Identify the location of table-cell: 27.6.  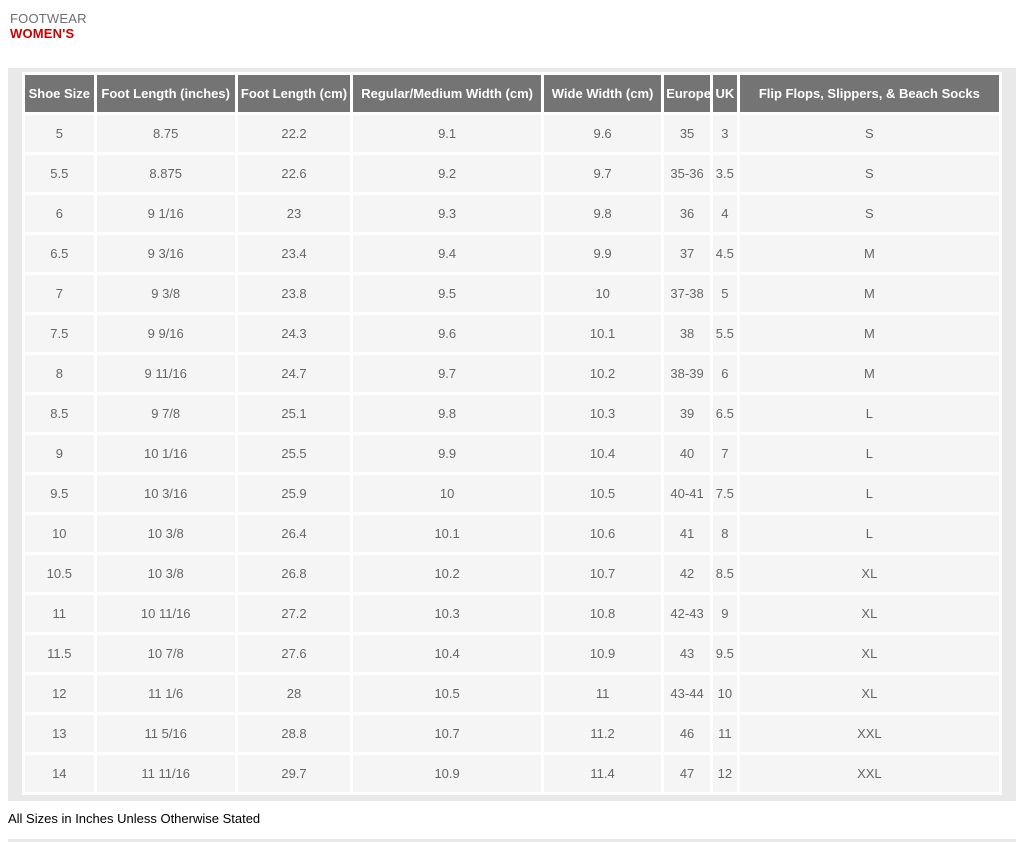
(294, 653).